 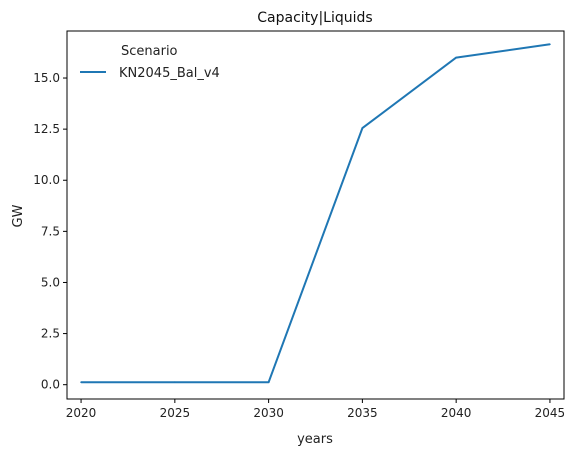 I want to click on x-tick-label: 2045, so click(x=550, y=413).